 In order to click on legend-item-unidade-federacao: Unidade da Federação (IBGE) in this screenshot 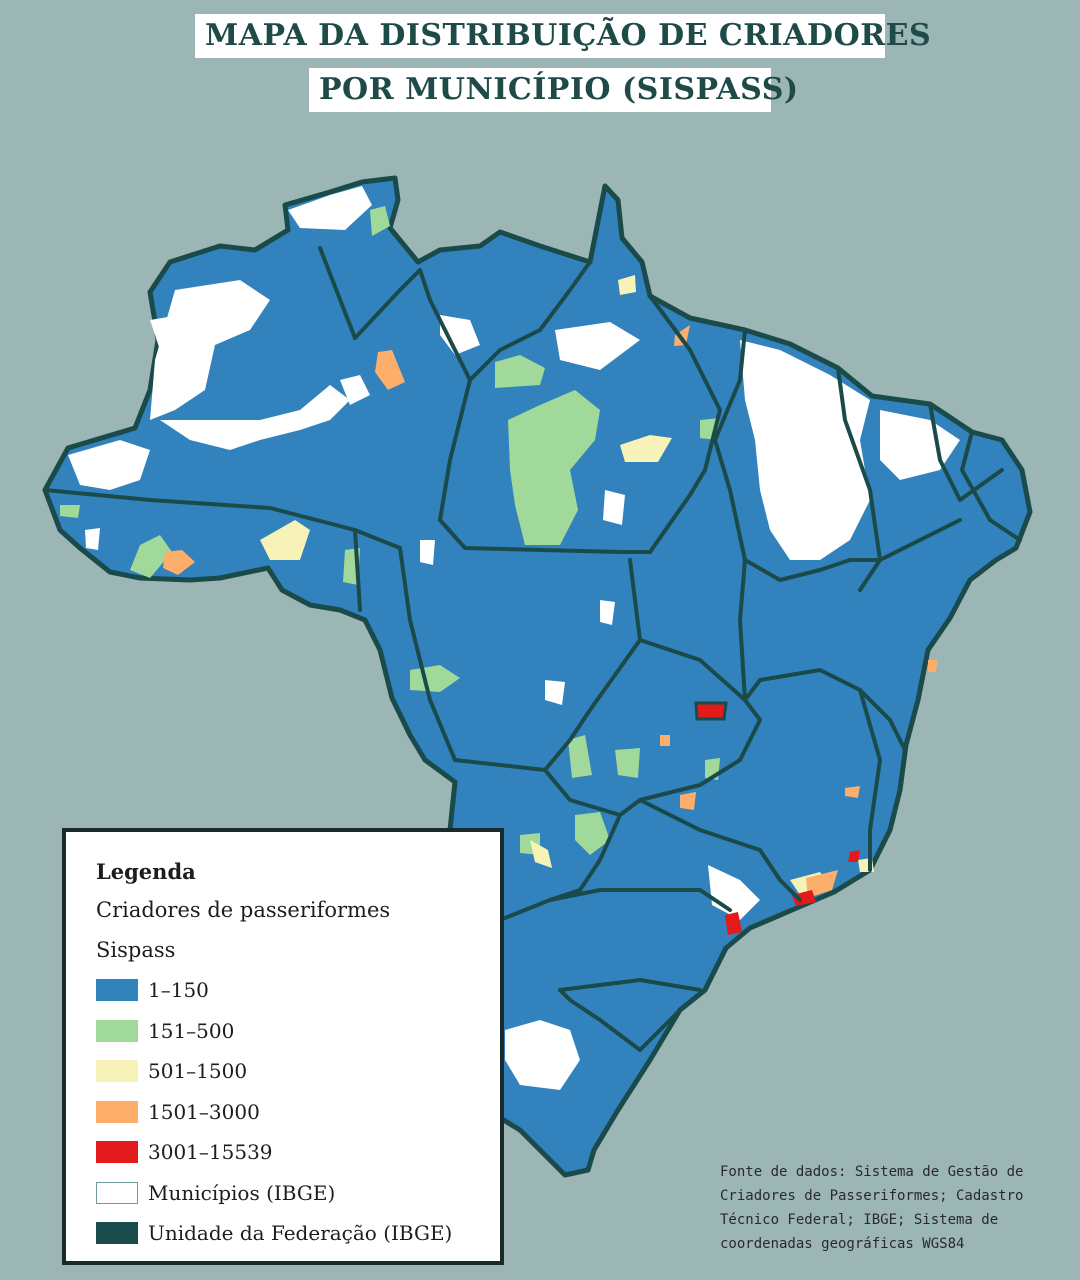, I will do `click(298, 1233)`.